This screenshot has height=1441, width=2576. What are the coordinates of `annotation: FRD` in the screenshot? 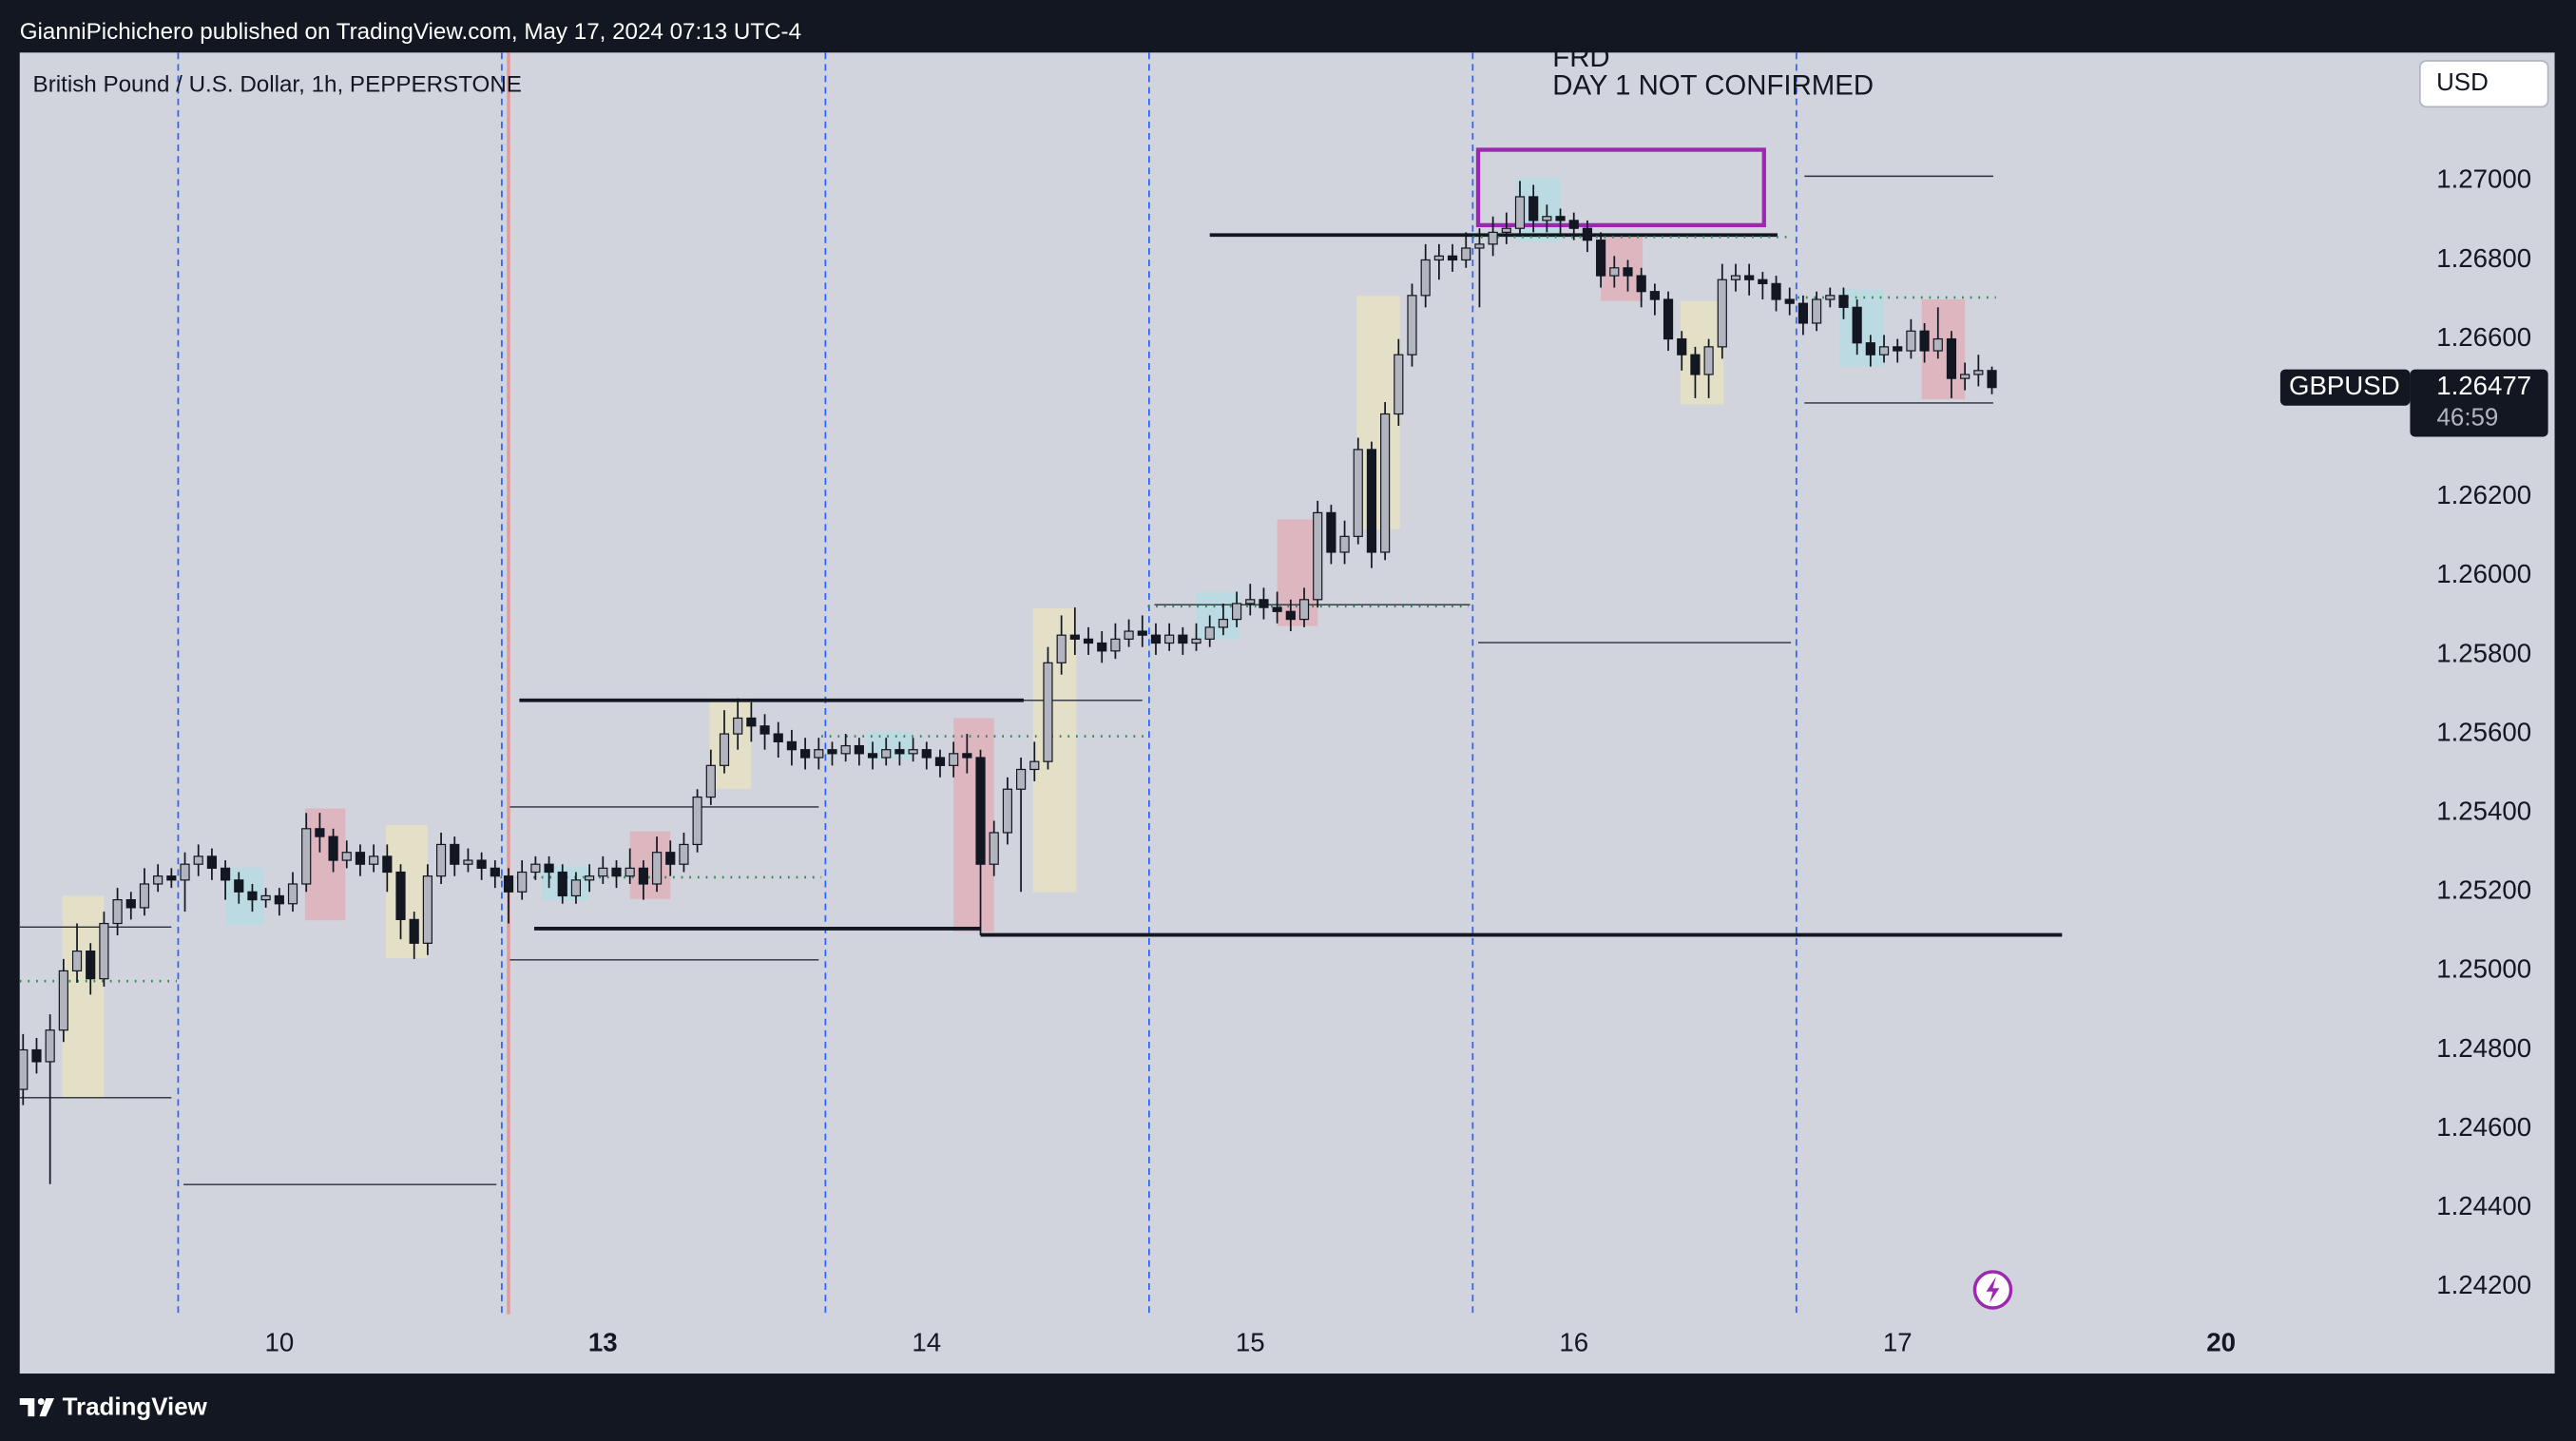 It's located at (1581, 57).